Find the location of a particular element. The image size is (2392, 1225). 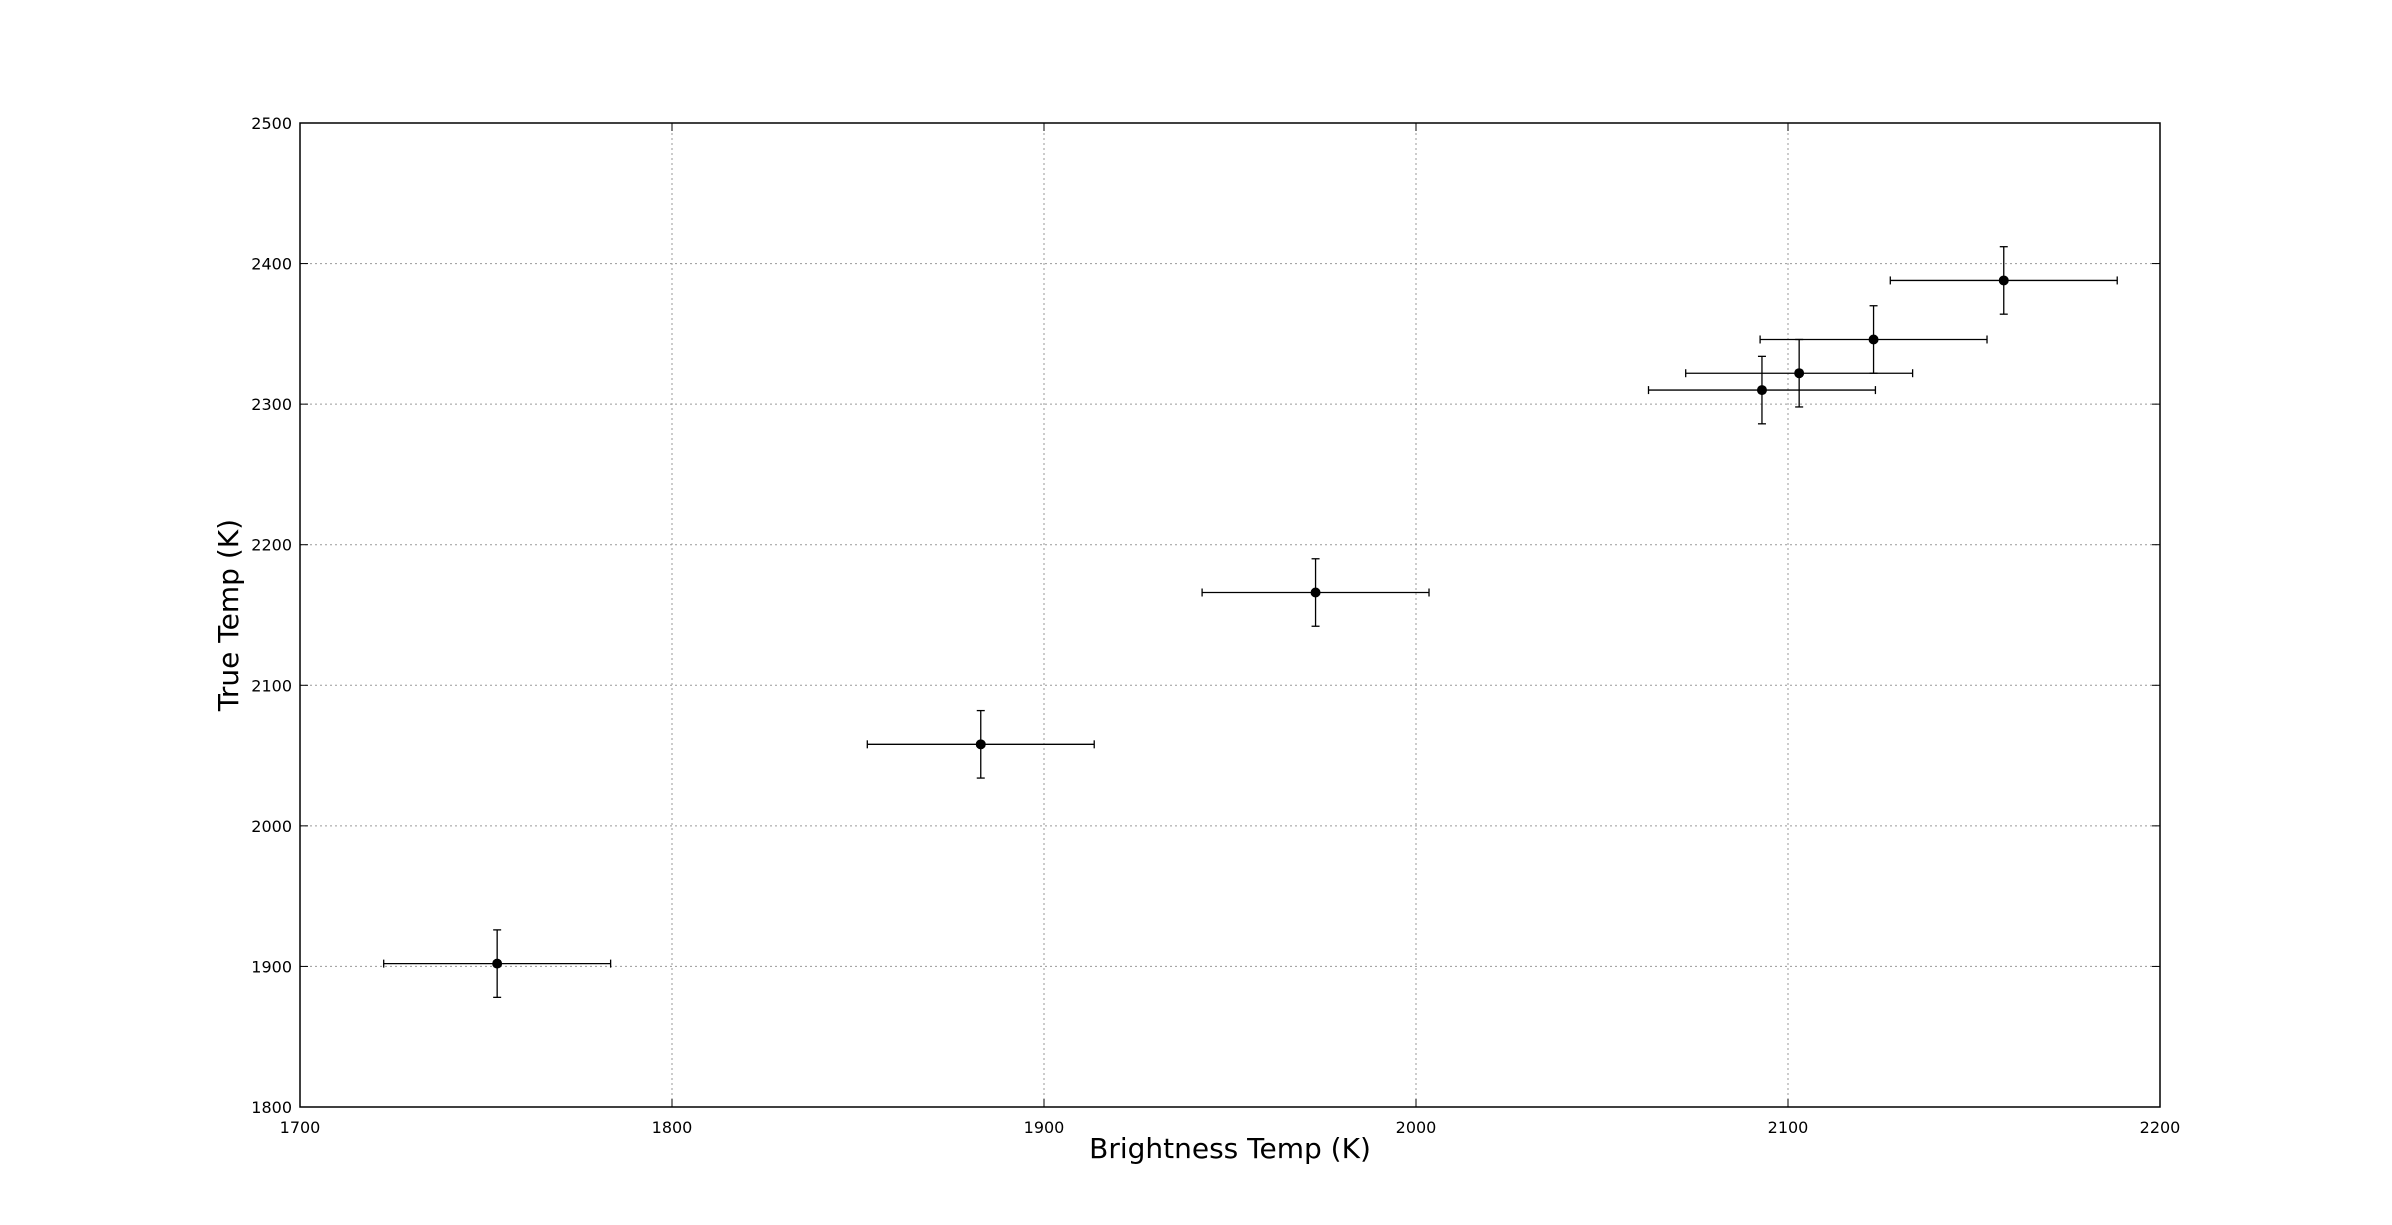

y-axis-title: True Temp (K) is located at coordinates (228, 615).